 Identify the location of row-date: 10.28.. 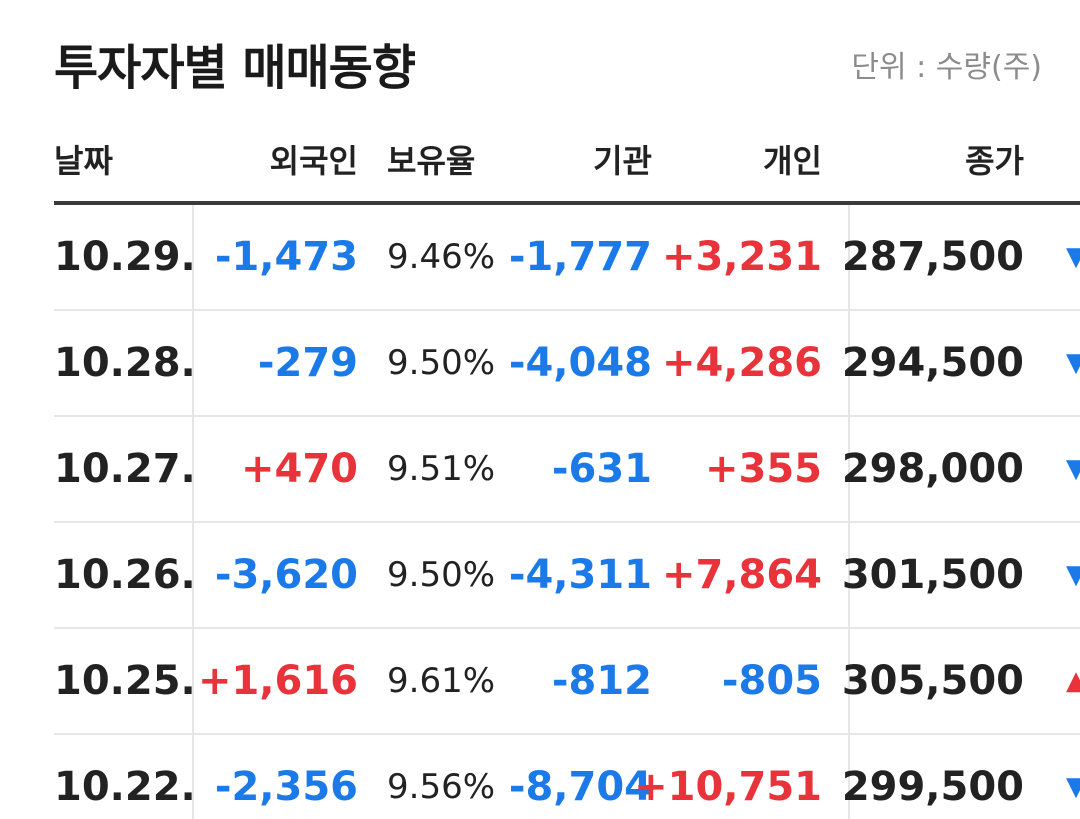
(125, 363).